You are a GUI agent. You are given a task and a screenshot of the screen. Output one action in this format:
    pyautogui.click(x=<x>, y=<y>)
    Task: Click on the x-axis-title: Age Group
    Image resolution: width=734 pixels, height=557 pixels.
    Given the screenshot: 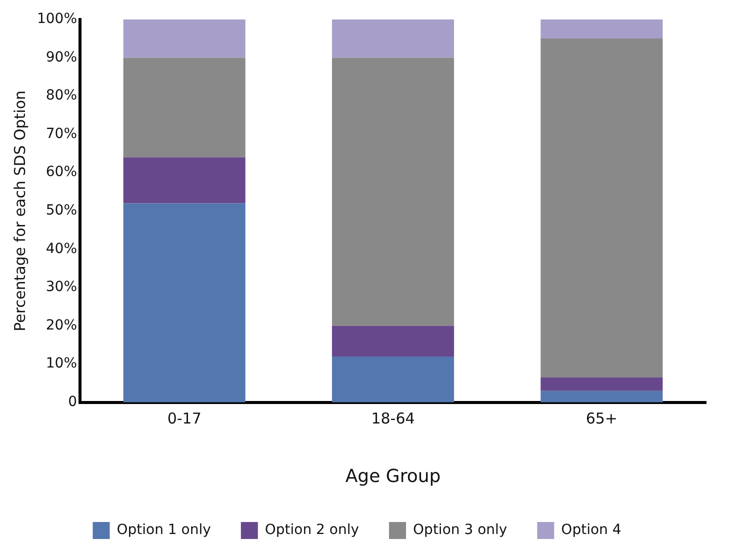 What is the action you would take?
    pyautogui.click(x=393, y=476)
    